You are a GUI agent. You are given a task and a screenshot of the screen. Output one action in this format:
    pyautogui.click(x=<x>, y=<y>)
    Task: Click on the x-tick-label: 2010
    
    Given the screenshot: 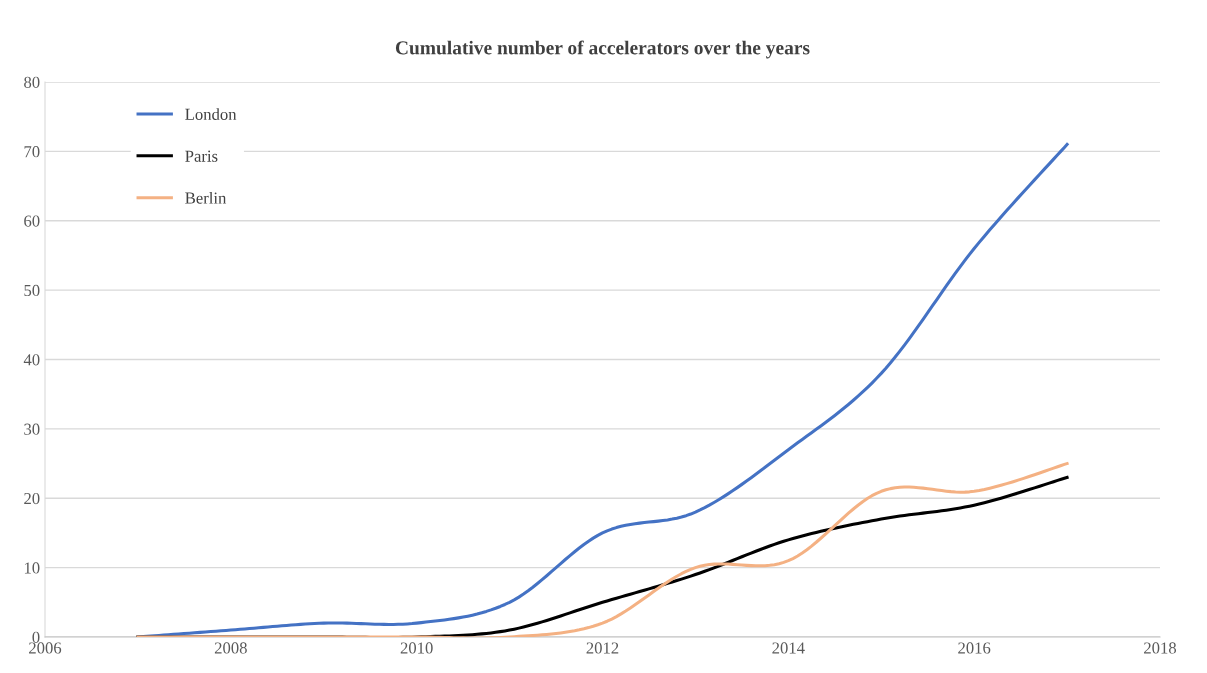 What is the action you would take?
    pyautogui.click(x=416, y=648)
    